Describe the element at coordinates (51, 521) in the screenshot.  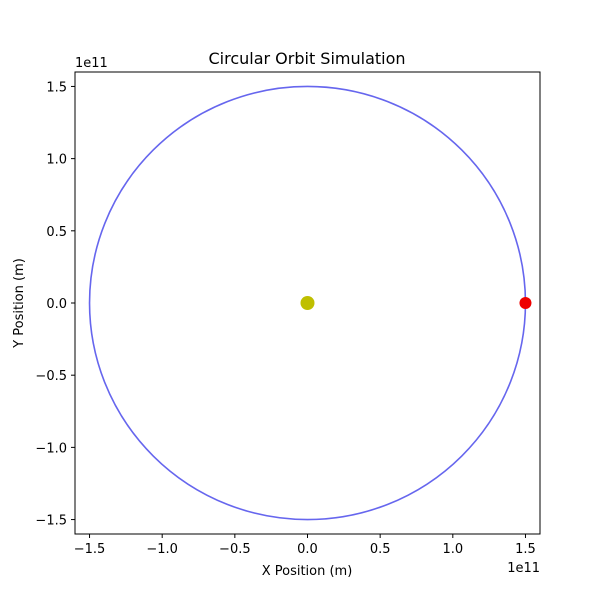
I see `y-tick-label: −1.5` at that location.